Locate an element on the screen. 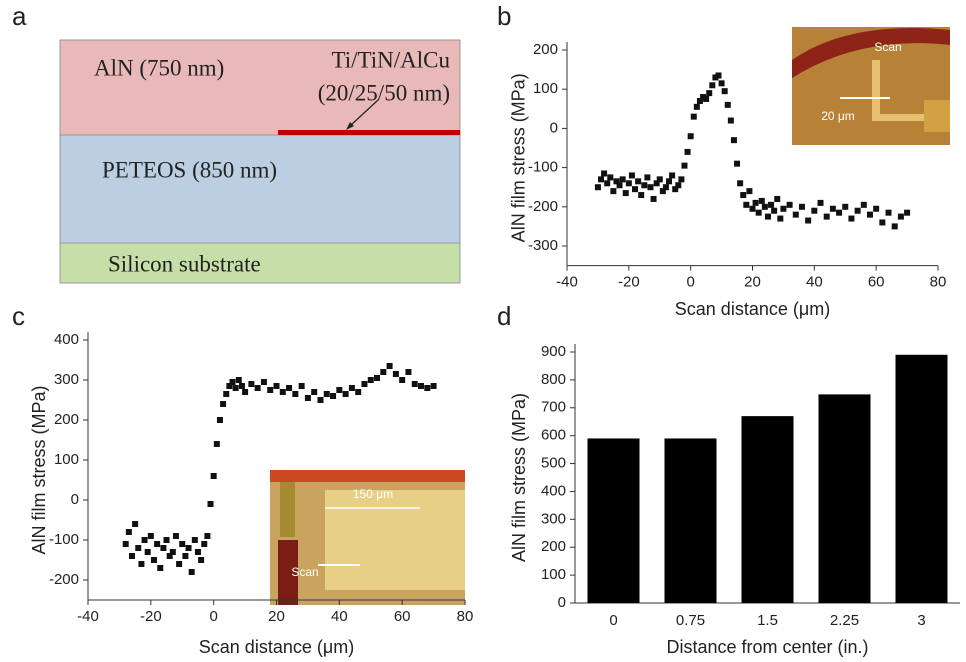  y-tick-label: -200 is located at coordinates (64, 579).